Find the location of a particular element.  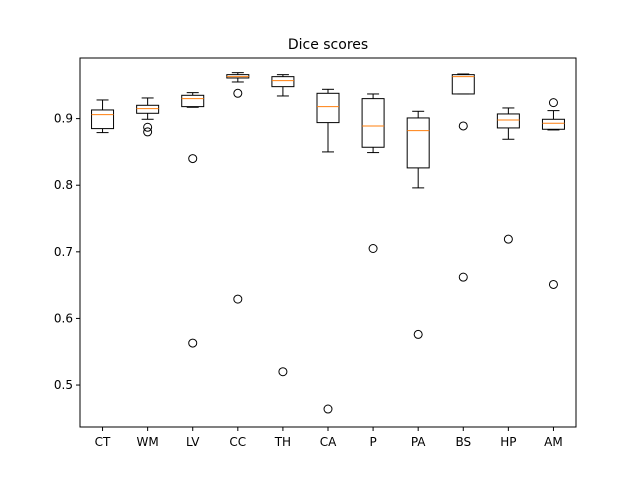

x-tick-label: PA is located at coordinates (418, 442).